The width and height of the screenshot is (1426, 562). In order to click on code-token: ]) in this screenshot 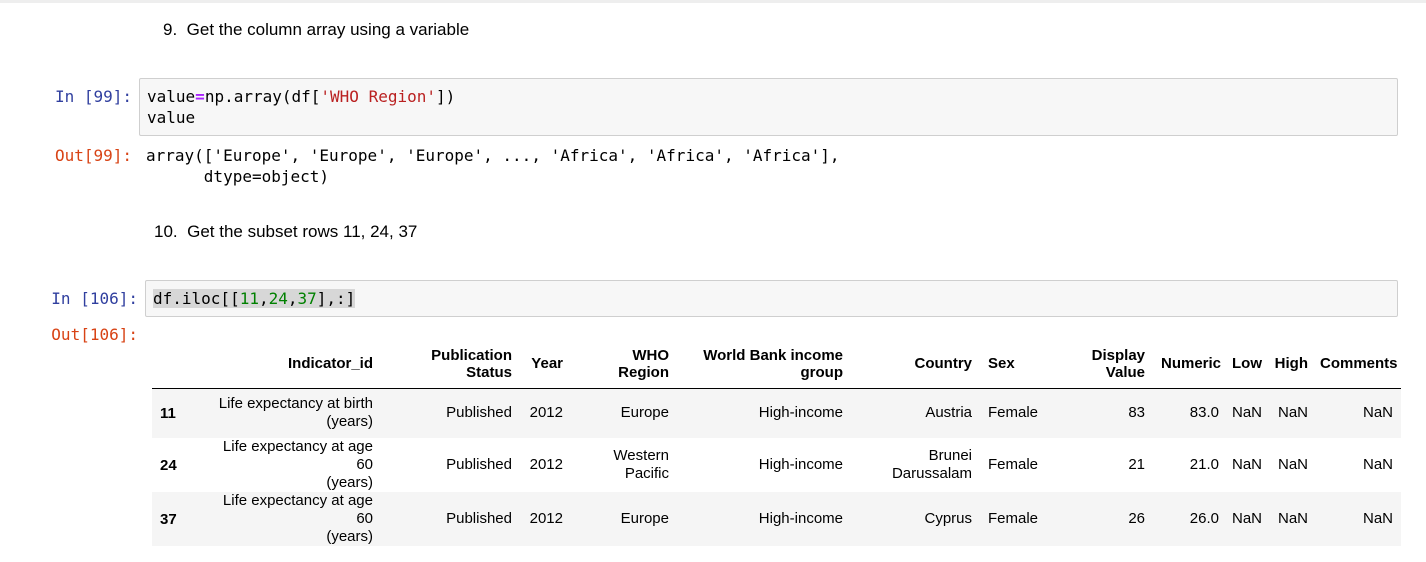, I will do `click(446, 96)`.